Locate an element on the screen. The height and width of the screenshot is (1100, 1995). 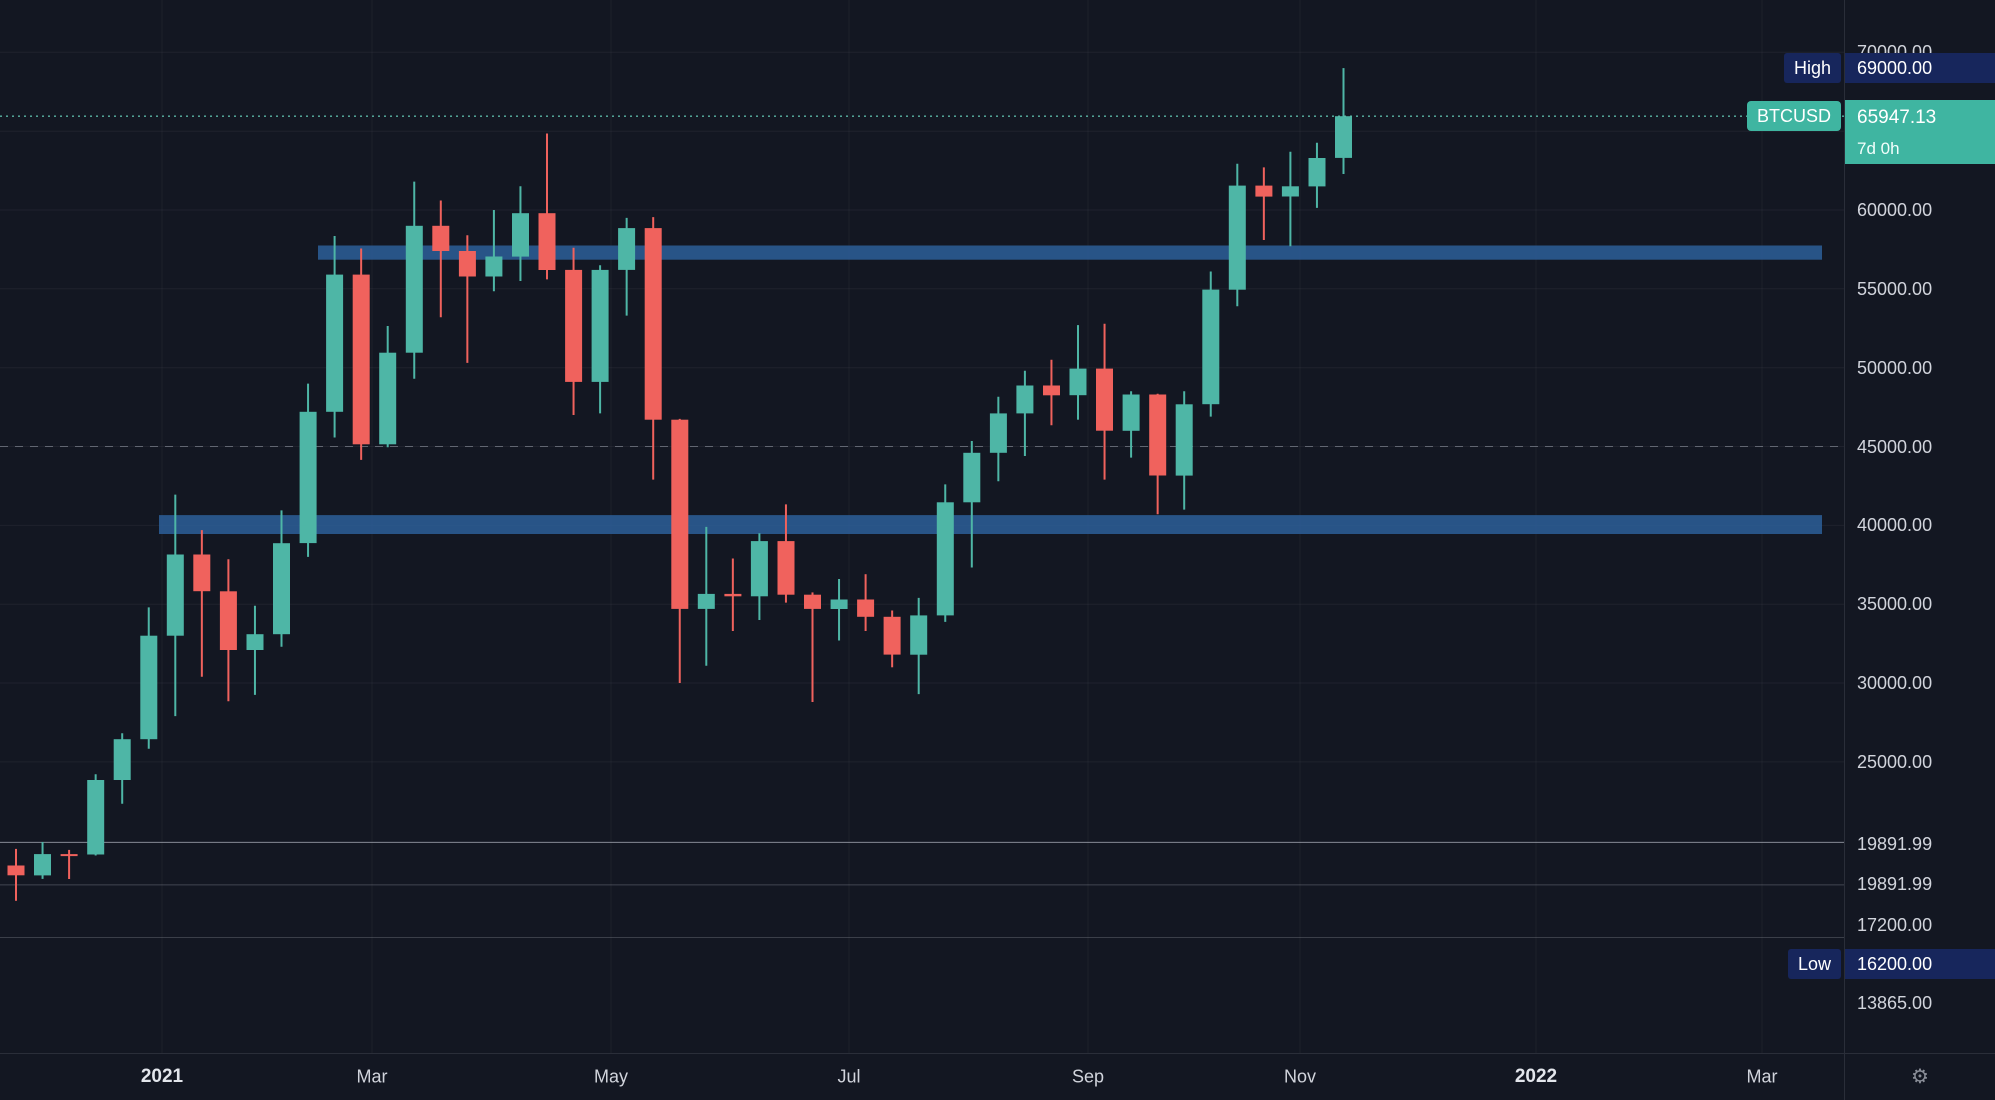
price-axis-label: 60000.00 is located at coordinates (1895, 210).